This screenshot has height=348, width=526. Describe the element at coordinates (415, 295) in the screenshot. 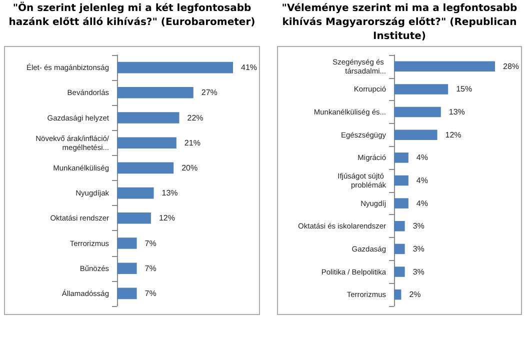

I see `data-label: 2%` at that location.